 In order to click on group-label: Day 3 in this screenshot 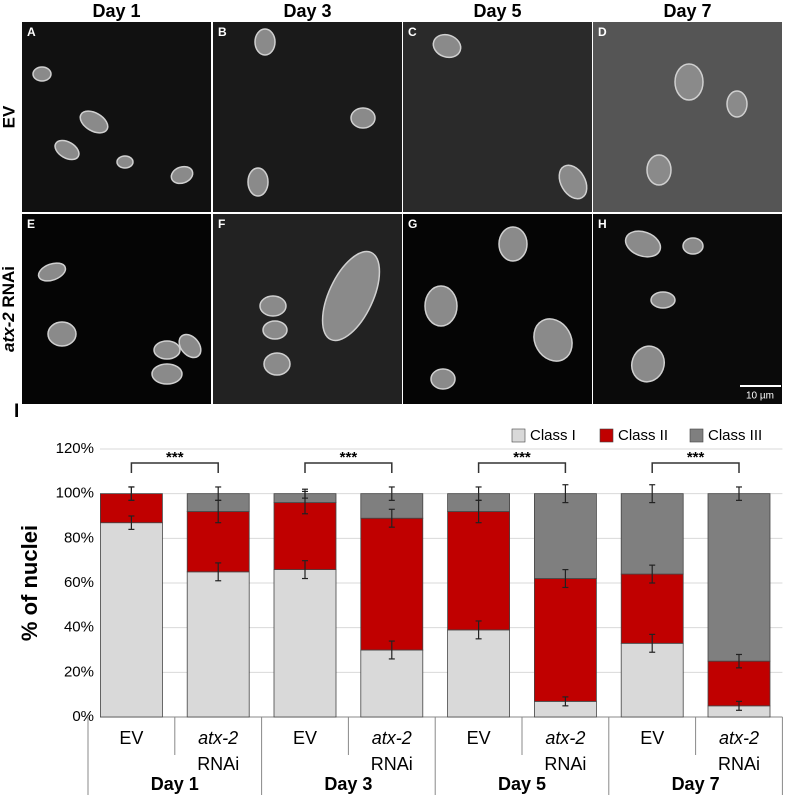, I will do `click(348, 784)`.